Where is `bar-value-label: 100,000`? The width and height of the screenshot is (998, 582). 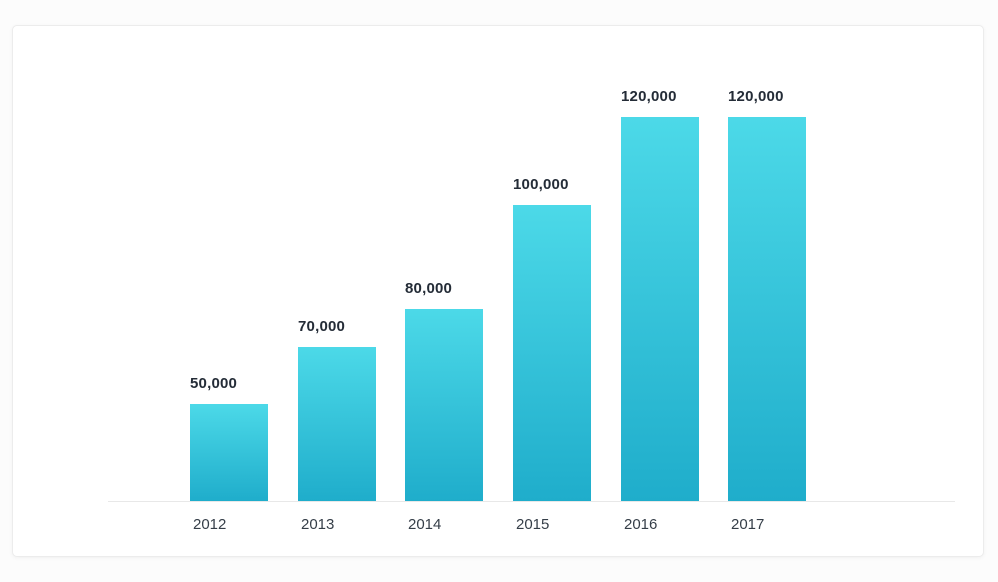
bar-value-label: 100,000 is located at coordinates (541, 184).